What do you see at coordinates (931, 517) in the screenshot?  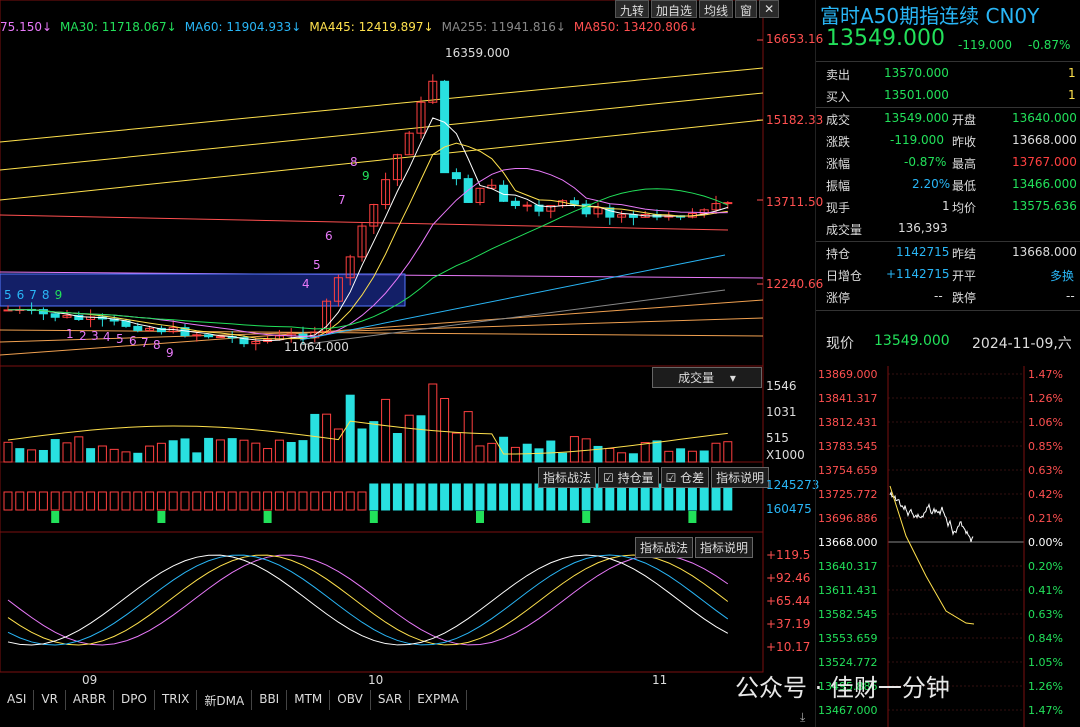 I see `intraday-price-line` at bounding box center [931, 517].